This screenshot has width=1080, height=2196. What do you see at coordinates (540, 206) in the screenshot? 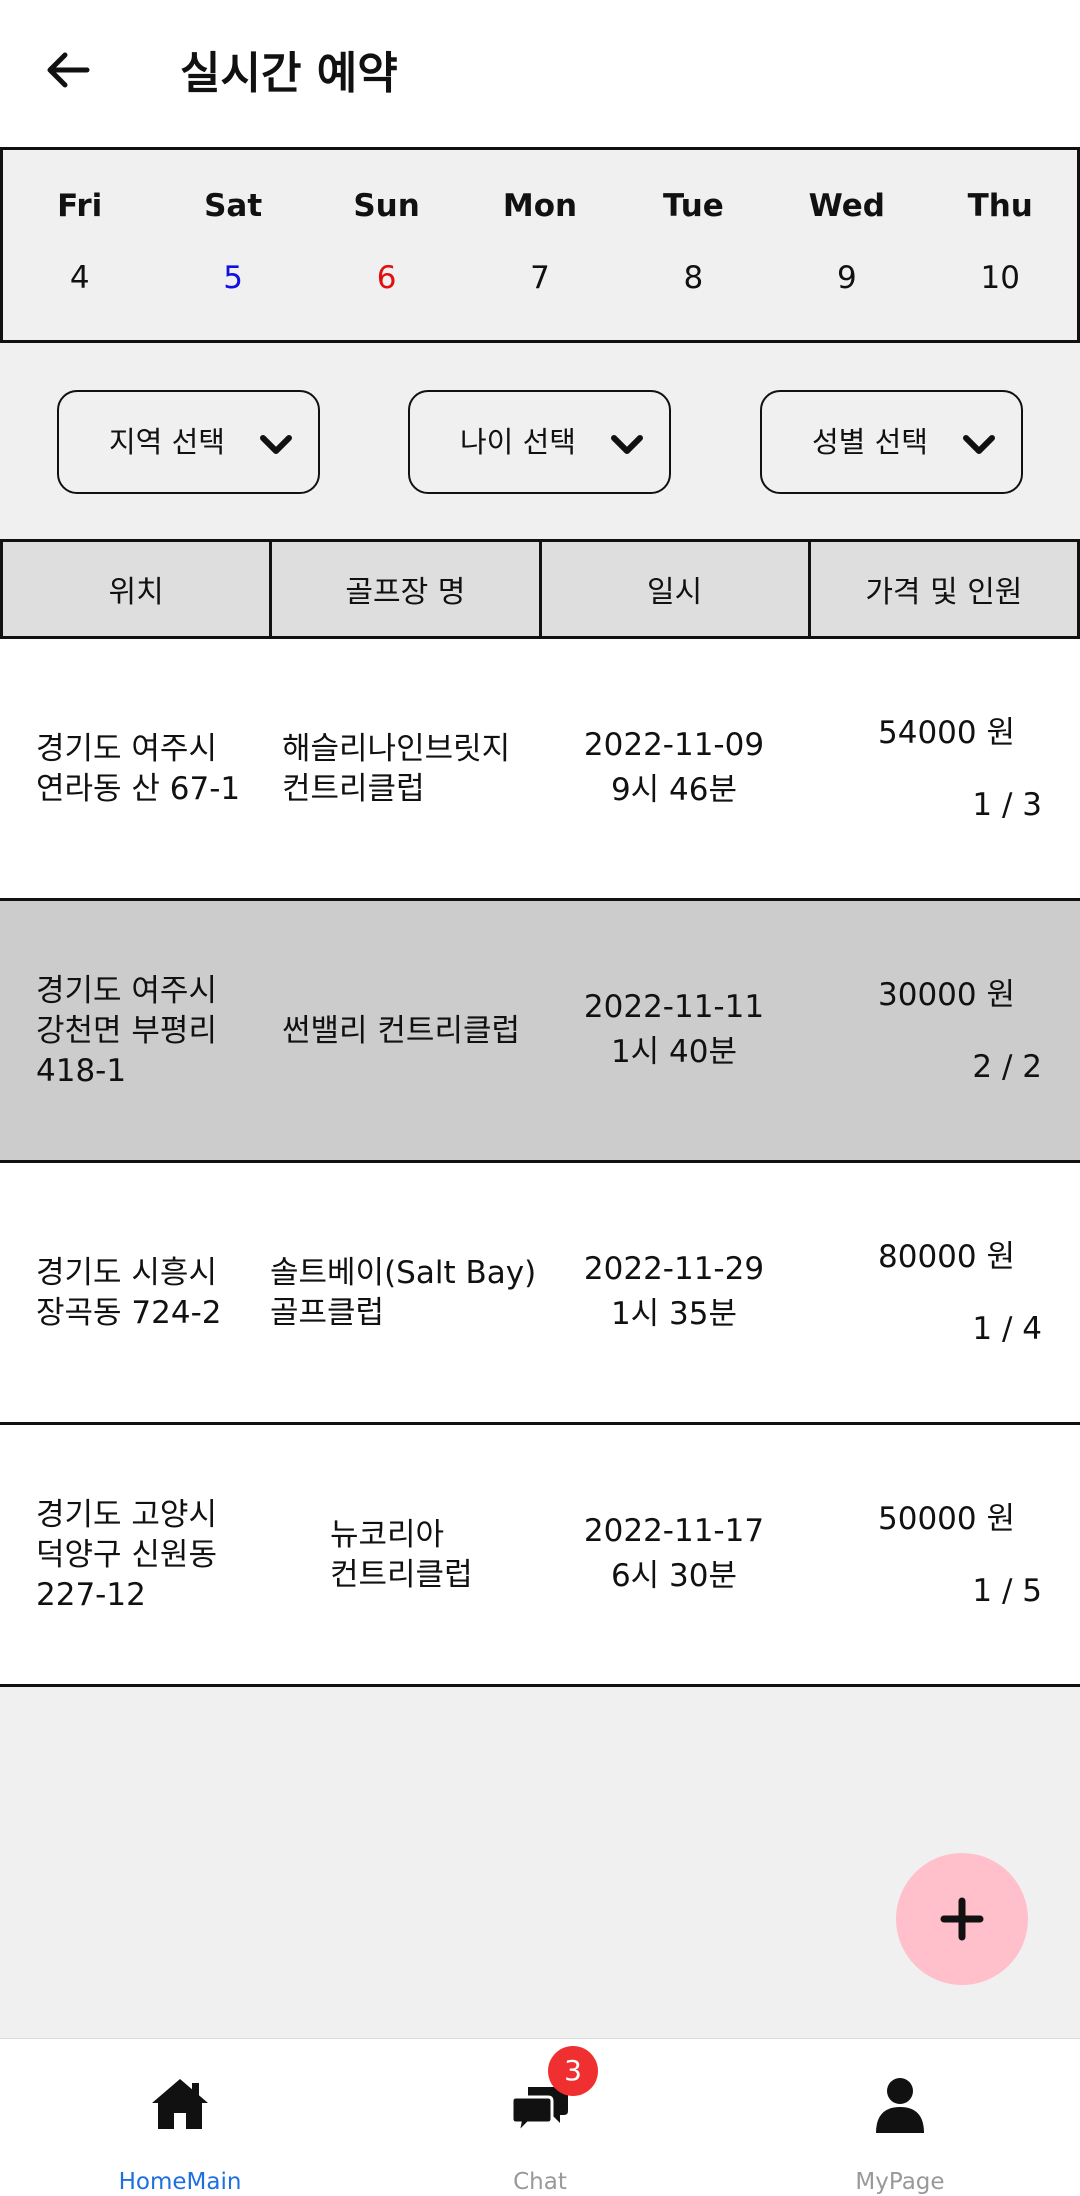
I see `day-of-week: Mon` at bounding box center [540, 206].